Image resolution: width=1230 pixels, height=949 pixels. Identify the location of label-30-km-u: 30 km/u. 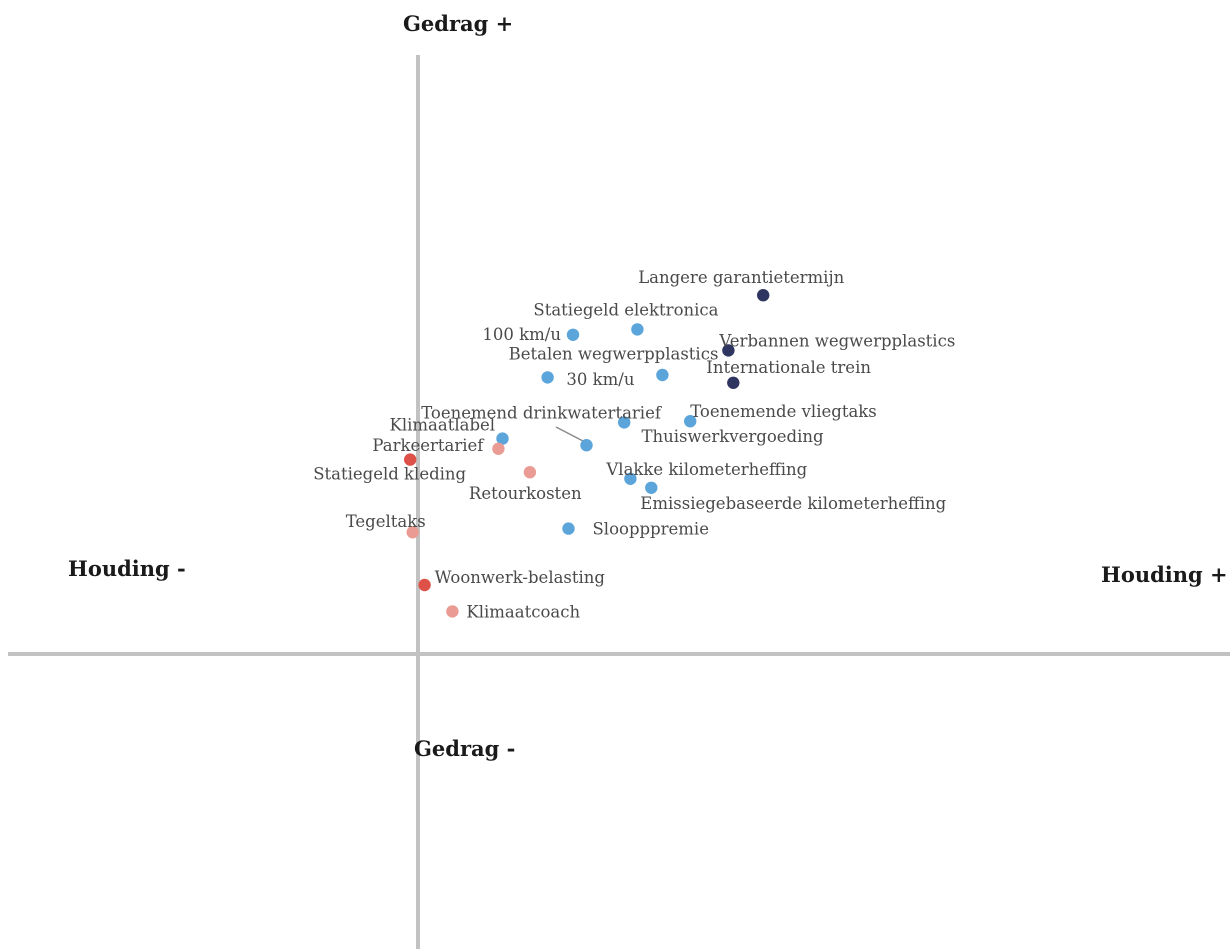
(600, 379).